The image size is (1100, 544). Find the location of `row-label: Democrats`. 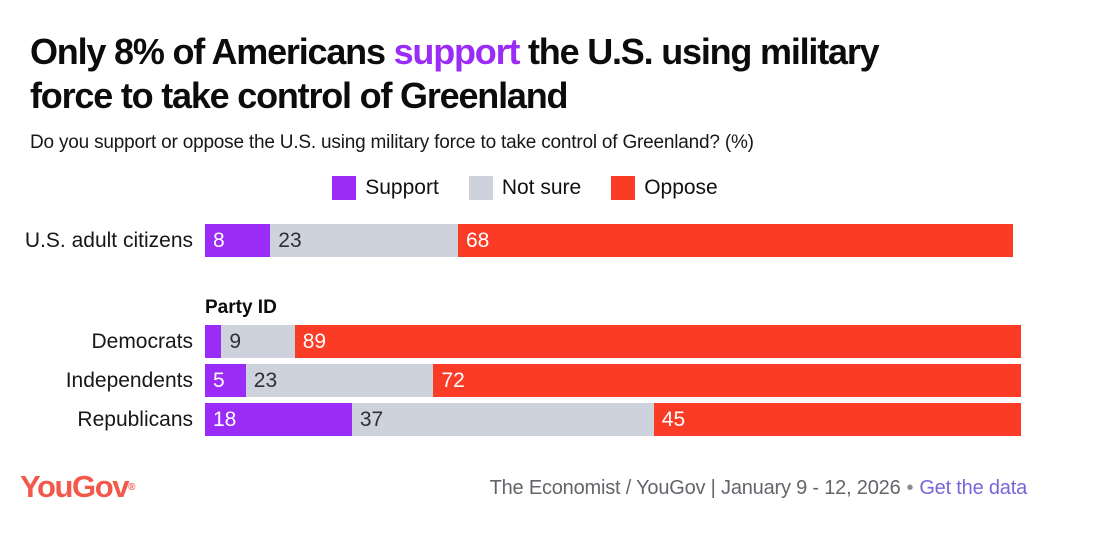

row-label: Democrats is located at coordinates (142, 341).